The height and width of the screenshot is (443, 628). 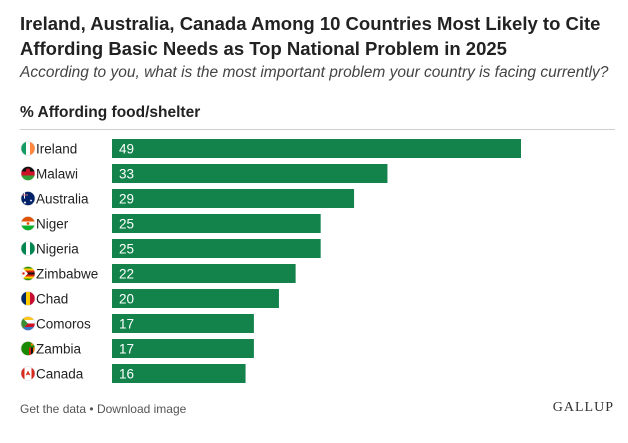 I want to click on bar-row: Malawi 33, so click(x=204, y=173).